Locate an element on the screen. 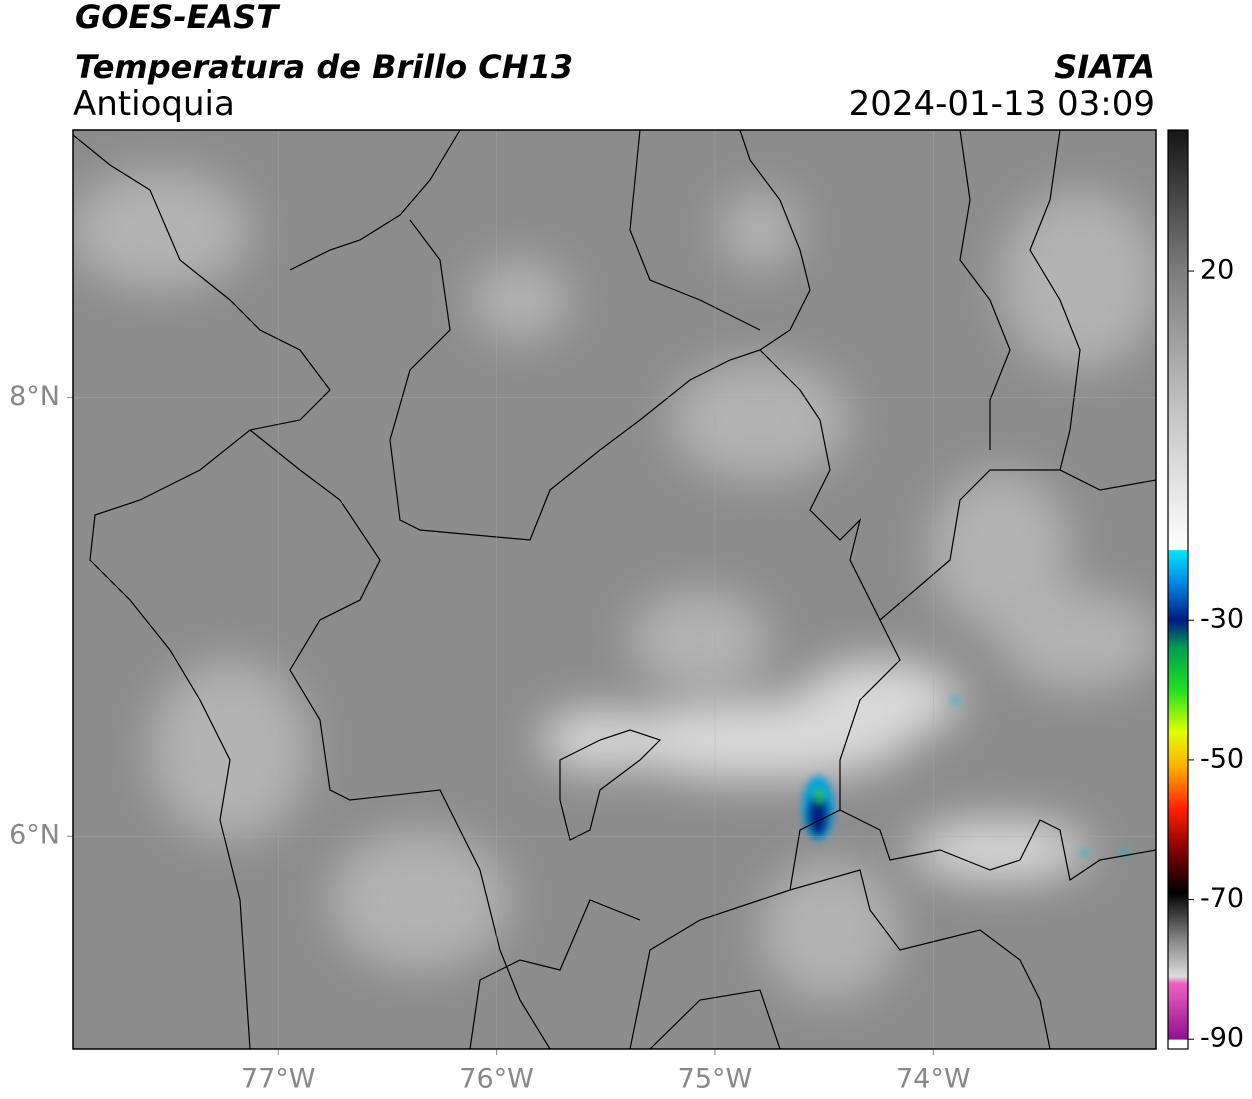 This screenshot has width=1252, height=1099. satellite: GOES-EAST is located at coordinates (177, 18).